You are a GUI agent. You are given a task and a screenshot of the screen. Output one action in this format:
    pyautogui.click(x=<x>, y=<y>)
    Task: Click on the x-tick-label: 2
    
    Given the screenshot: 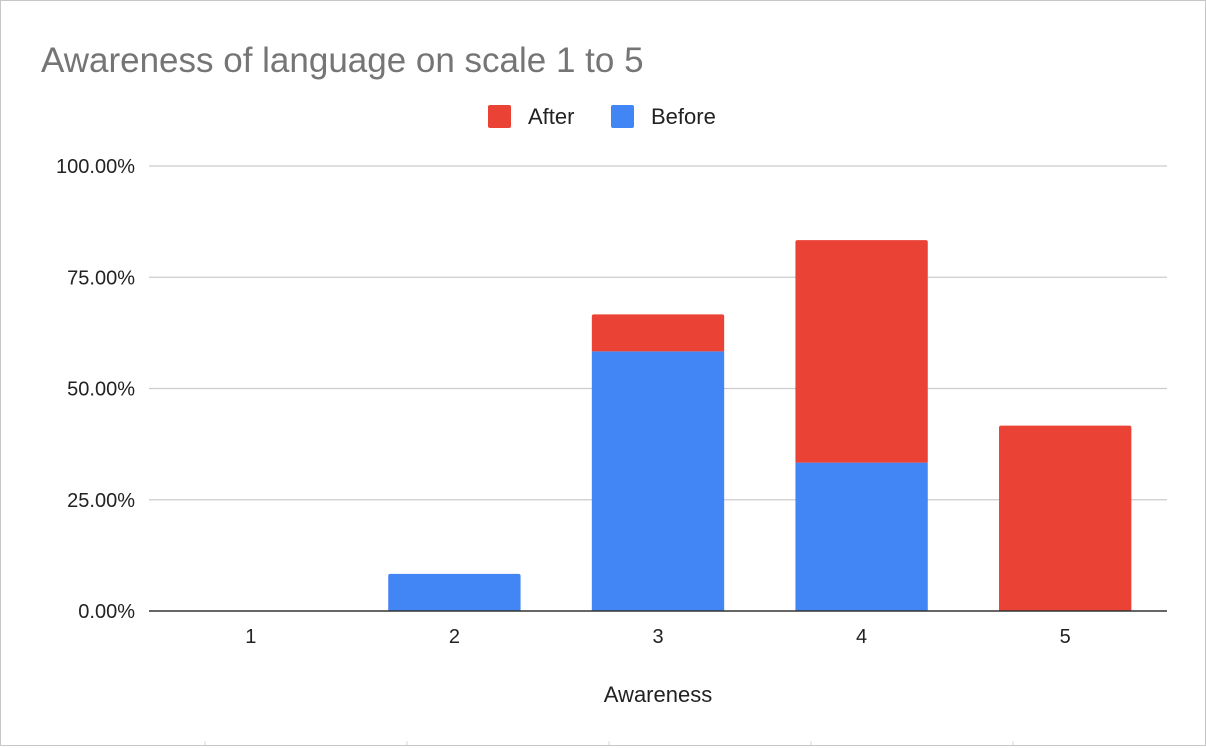 What is the action you would take?
    pyautogui.click(x=454, y=637)
    